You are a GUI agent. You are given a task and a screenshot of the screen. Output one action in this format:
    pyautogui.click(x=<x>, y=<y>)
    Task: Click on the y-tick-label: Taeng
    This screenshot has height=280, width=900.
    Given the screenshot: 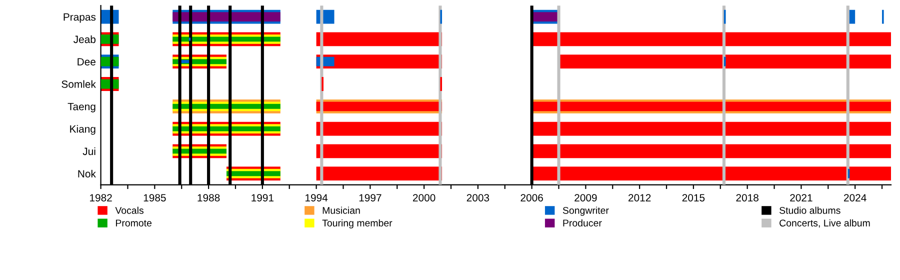 What is the action you would take?
    pyautogui.click(x=82, y=107)
    